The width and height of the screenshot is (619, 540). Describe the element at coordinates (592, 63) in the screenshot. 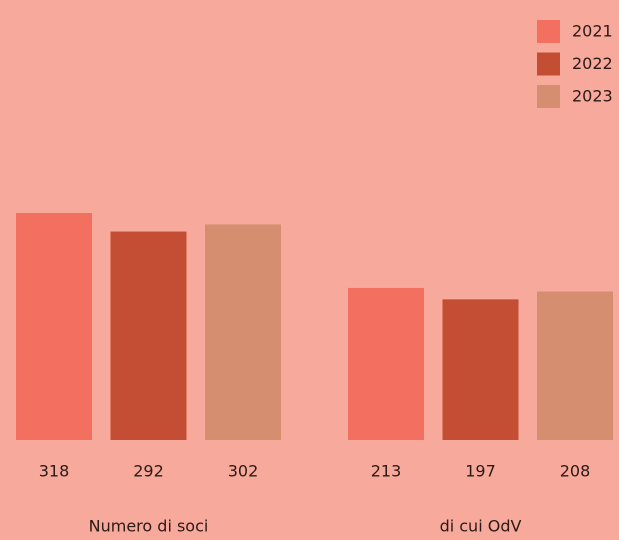

I see `legend-label: 2022` at that location.